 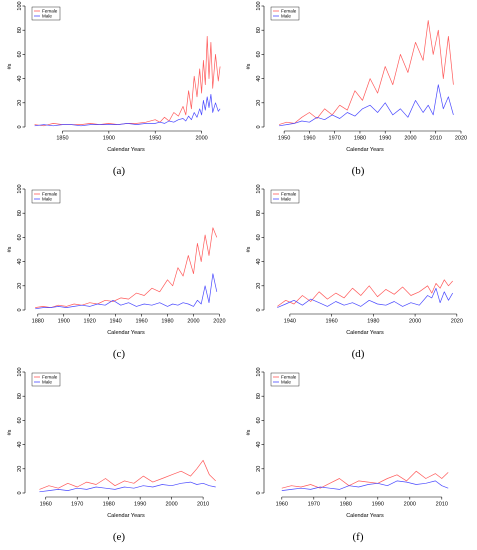 I want to click on panel-label: (e), so click(x=119, y=537).